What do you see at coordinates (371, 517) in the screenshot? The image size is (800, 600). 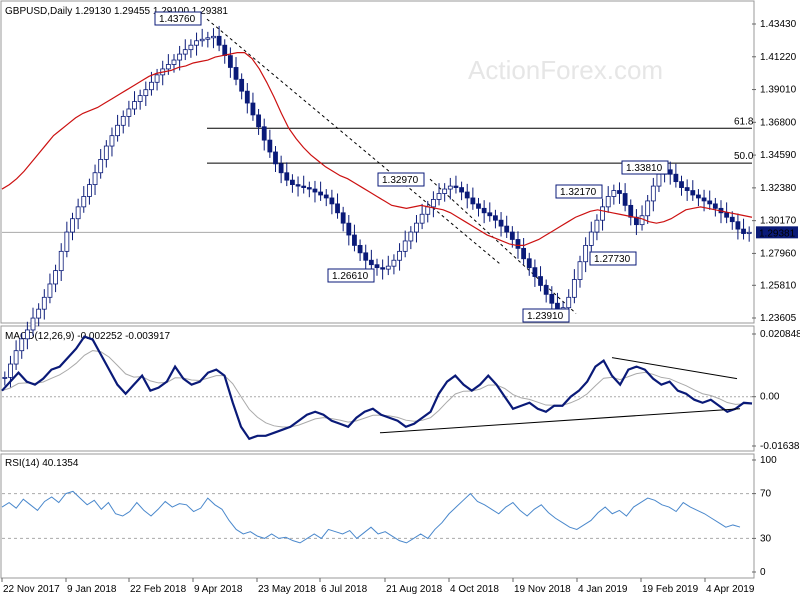 I see `rsi-line` at bounding box center [371, 517].